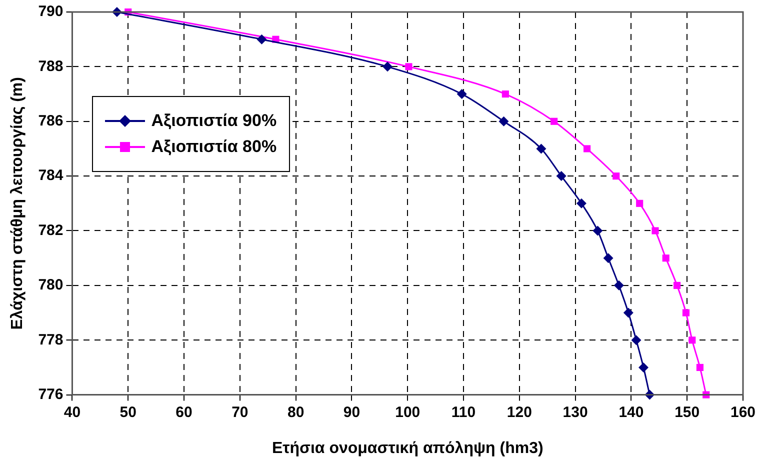 This screenshot has height=466, width=771. What do you see at coordinates (17, 203) in the screenshot?
I see `y-axis-title: Ελάχιστη στάθμη λειτουργίας (m)` at bounding box center [17, 203].